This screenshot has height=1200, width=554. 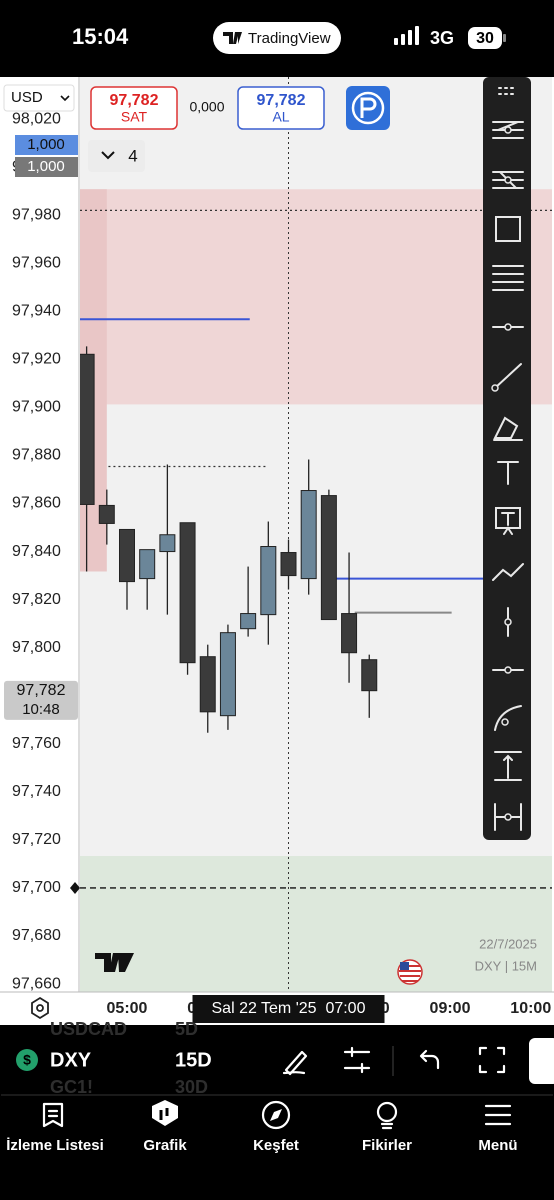 What do you see at coordinates (36, 214) in the screenshot?
I see `y-tick-label: 97,980` at bounding box center [36, 214].